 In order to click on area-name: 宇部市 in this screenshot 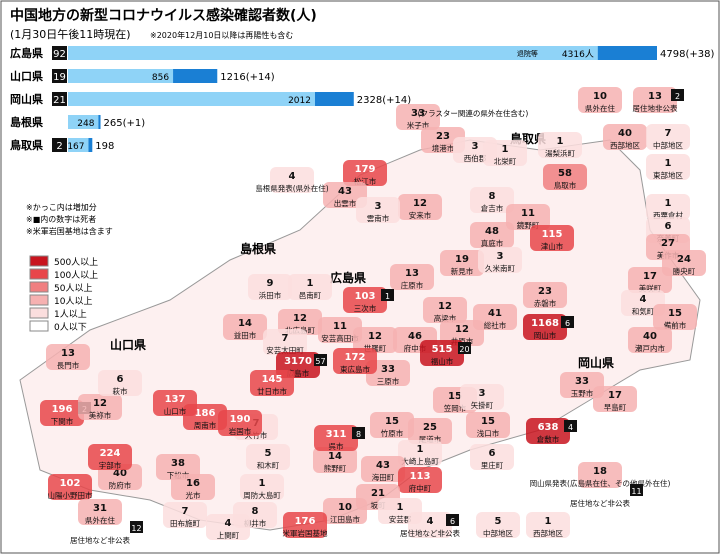, I will do `click(110, 465)`.